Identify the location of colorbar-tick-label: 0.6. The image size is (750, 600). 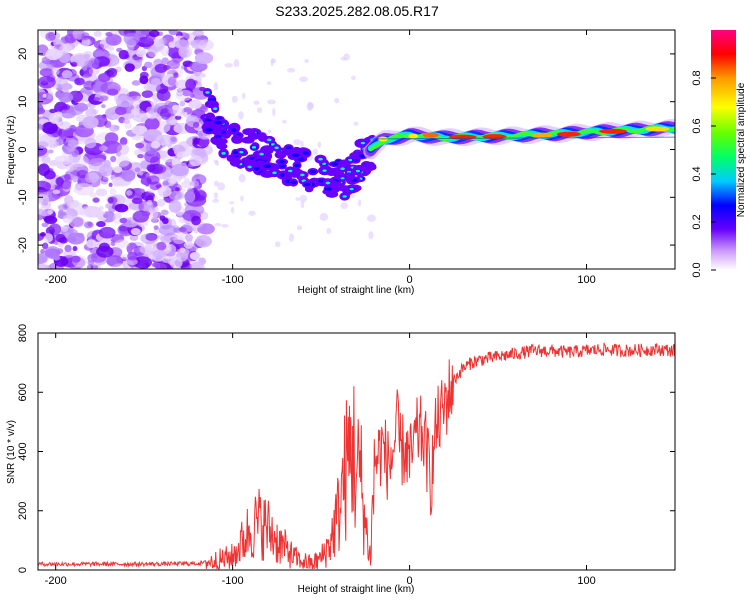
(697, 125).